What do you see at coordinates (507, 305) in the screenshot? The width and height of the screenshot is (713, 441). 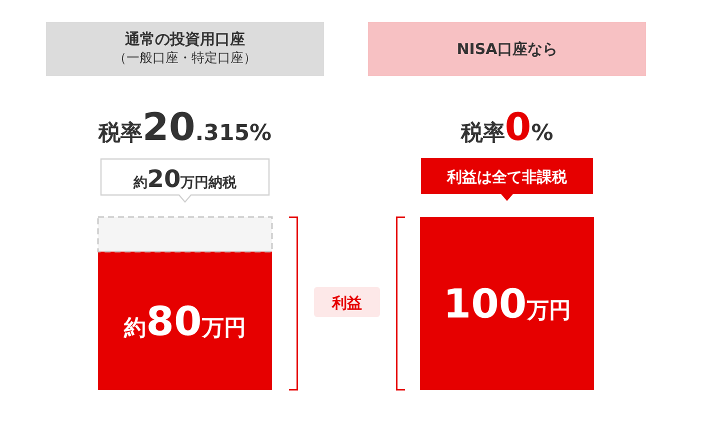 I see `data-label: 100万円` at bounding box center [507, 305].